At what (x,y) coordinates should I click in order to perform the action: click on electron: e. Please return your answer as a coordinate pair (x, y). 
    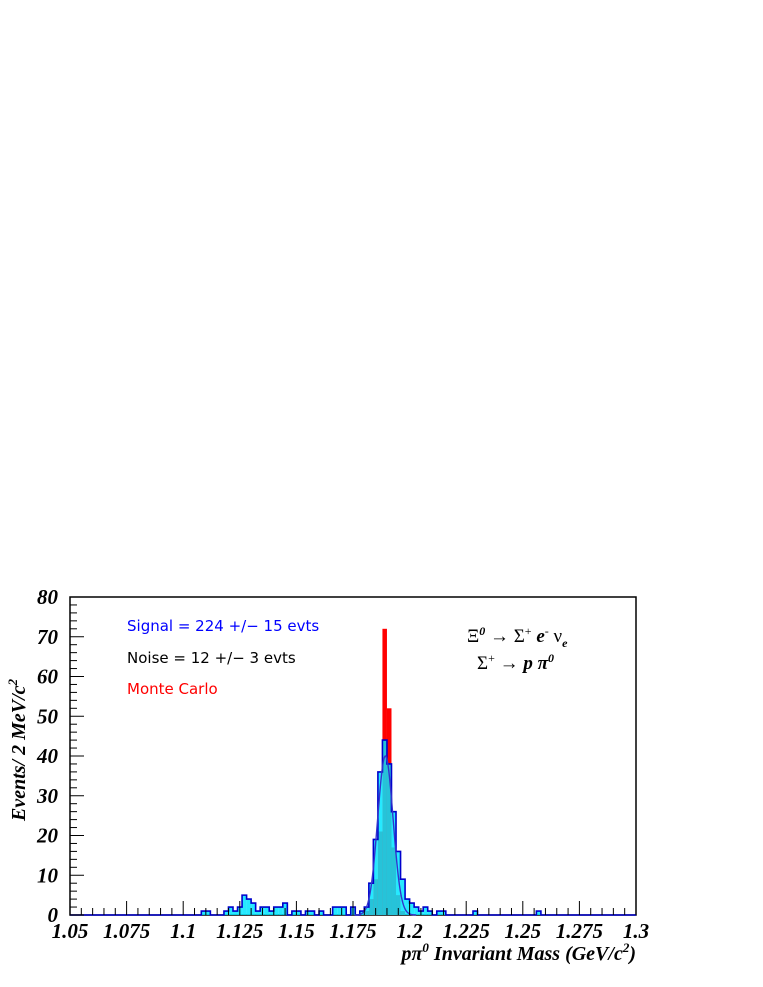
    Looking at the image, I should click on (539, 636).